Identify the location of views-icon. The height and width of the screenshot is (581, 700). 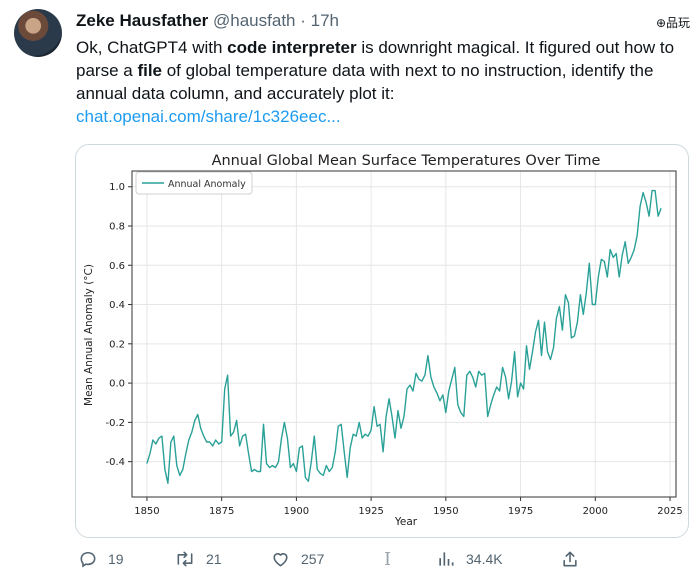
(446, 559).